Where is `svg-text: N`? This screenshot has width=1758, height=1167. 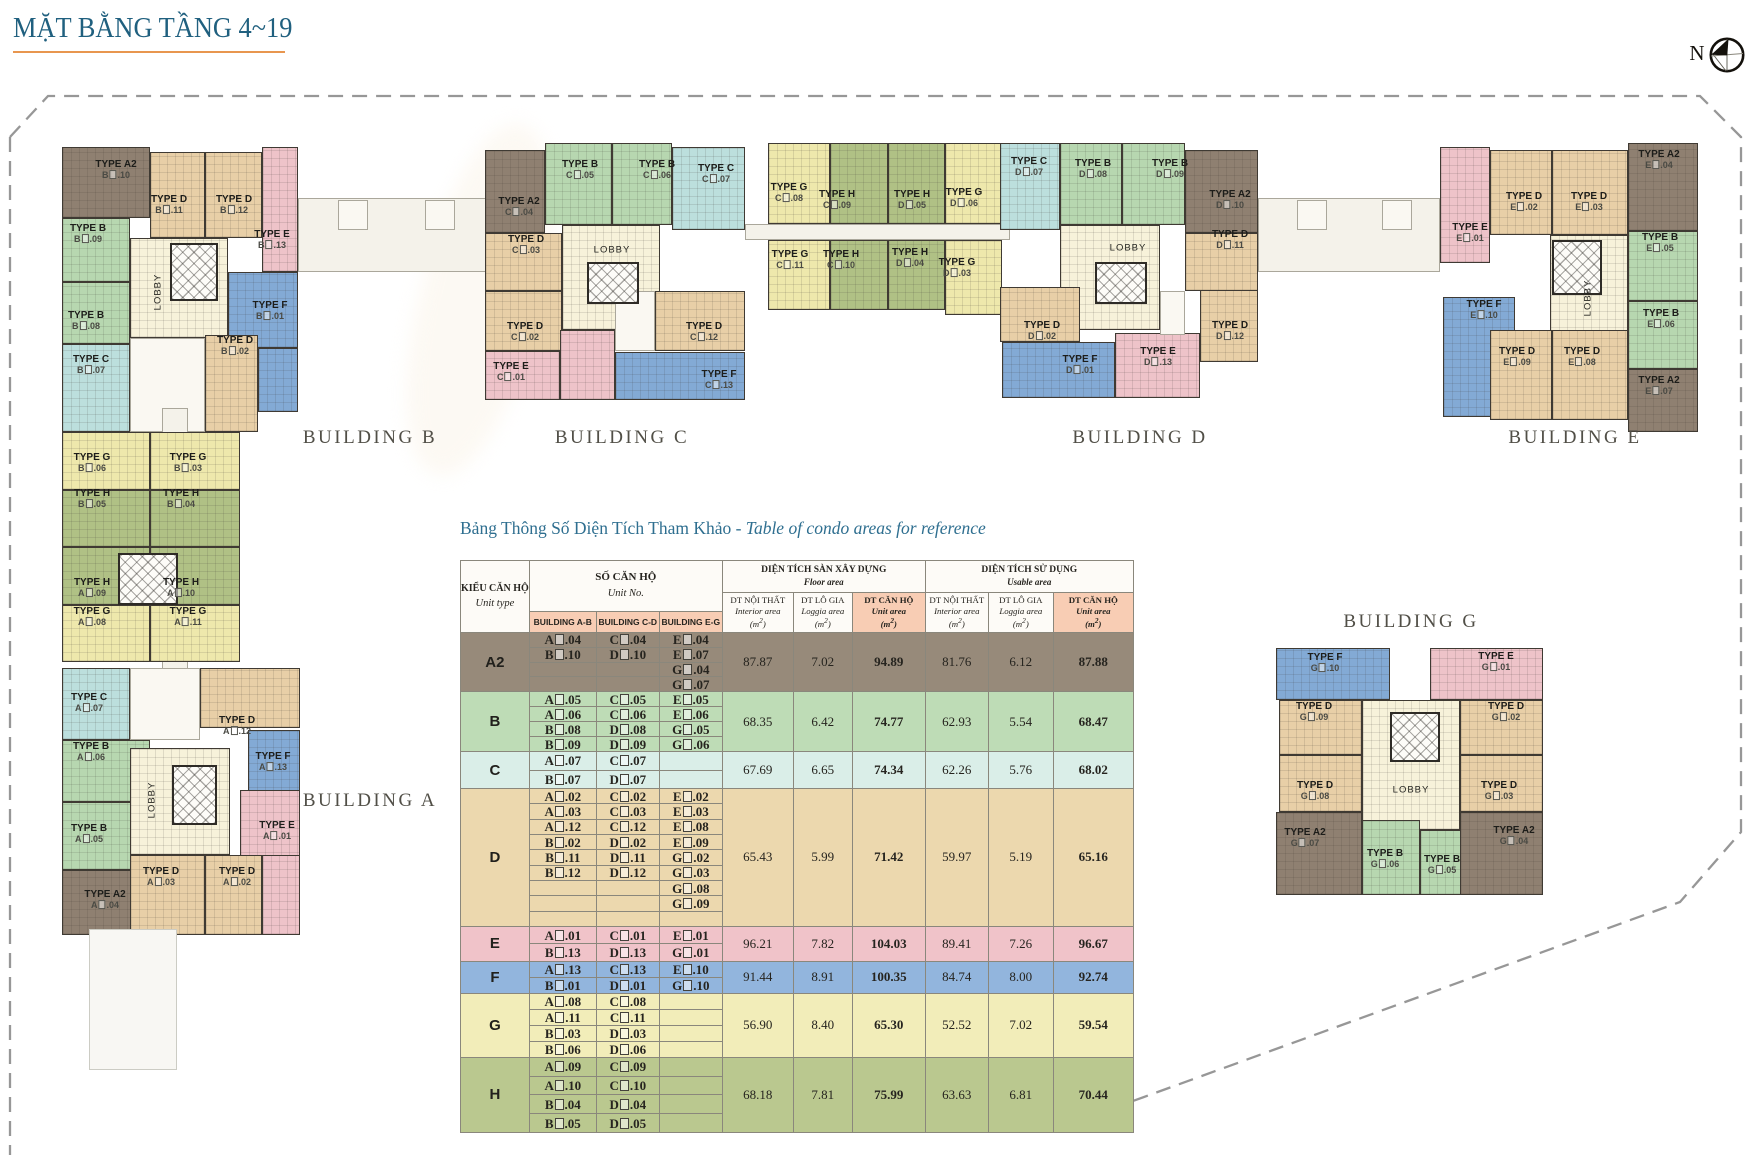 svg-text: N is located at coordinates (1696, 53).